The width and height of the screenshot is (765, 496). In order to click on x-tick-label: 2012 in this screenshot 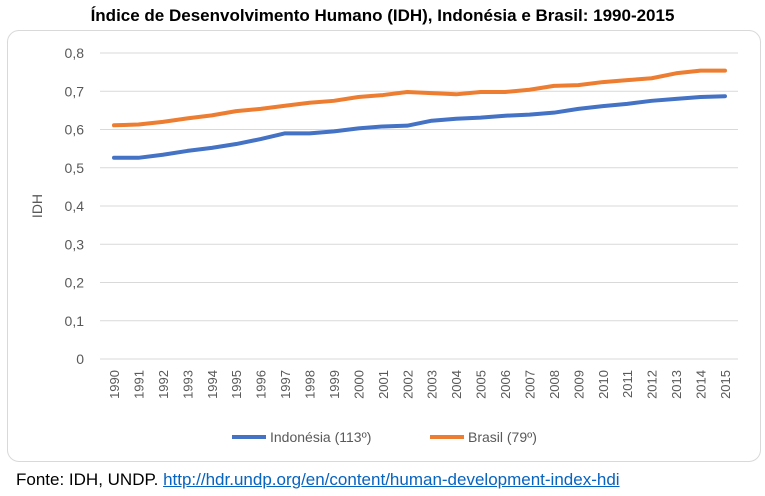, I will do `click(652, 384)`.